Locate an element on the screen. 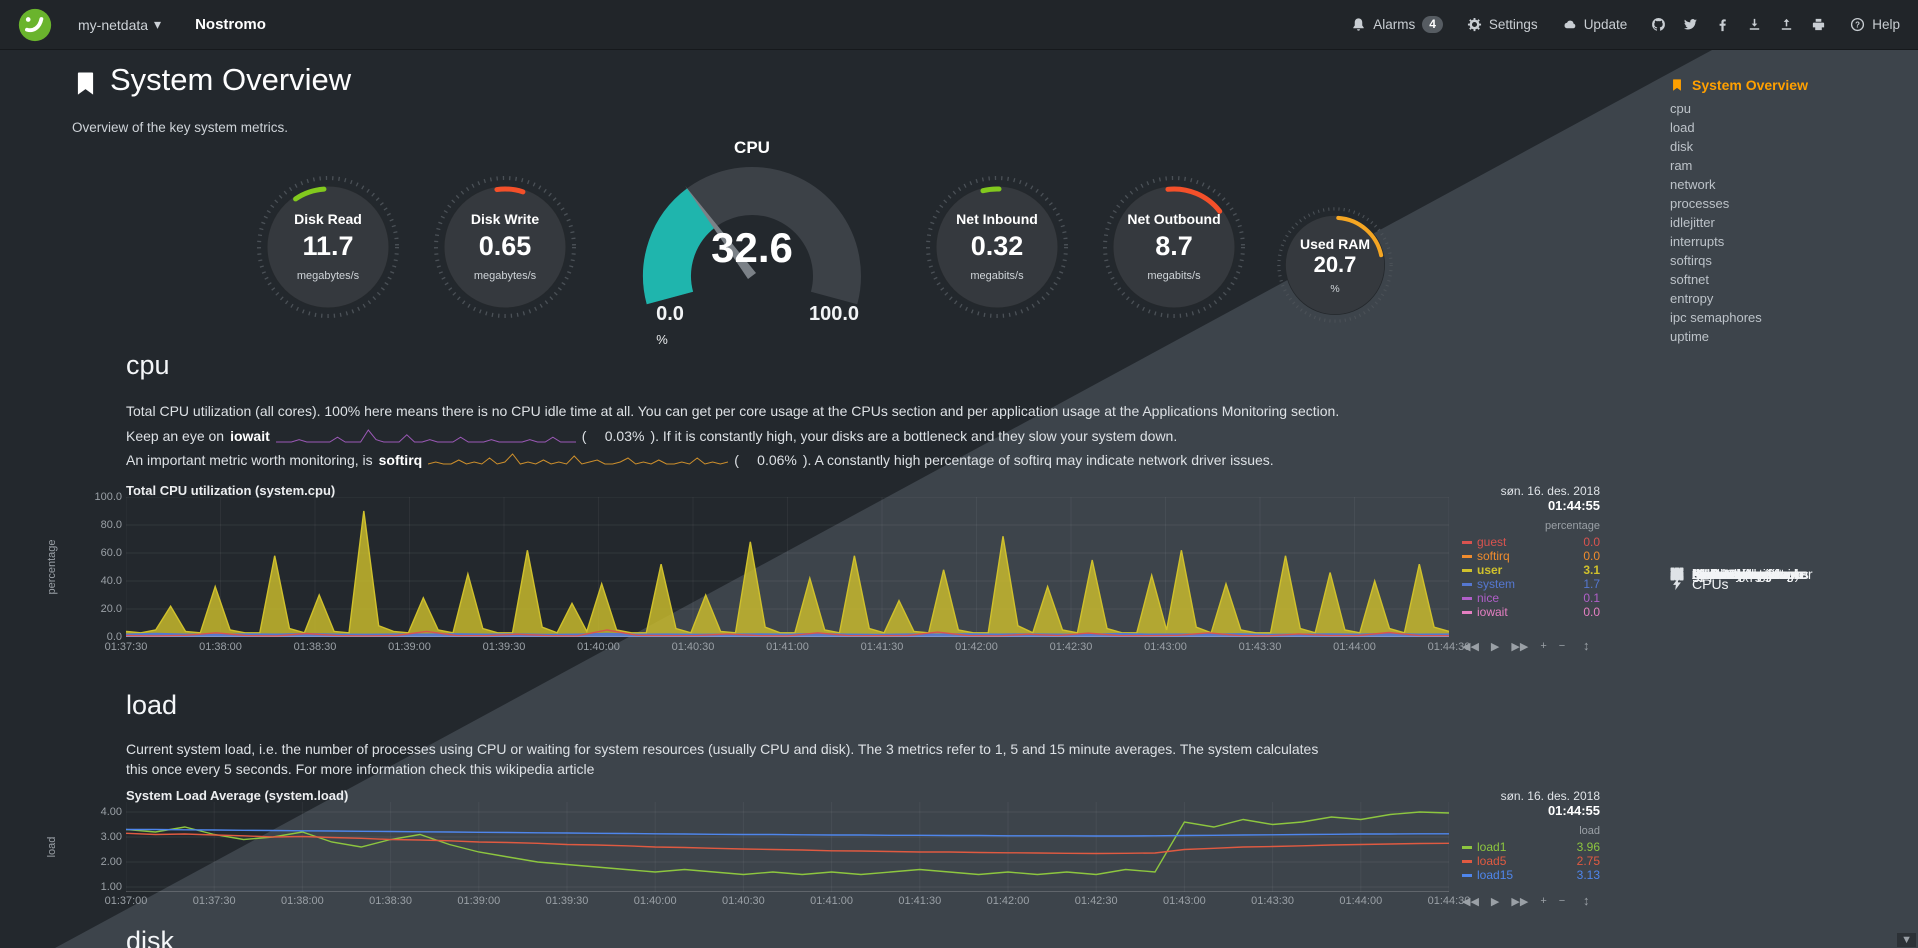 This screenshot has height=948, width=1918. sidebar-item: calibreweb is located at coordinates (1794, 536).